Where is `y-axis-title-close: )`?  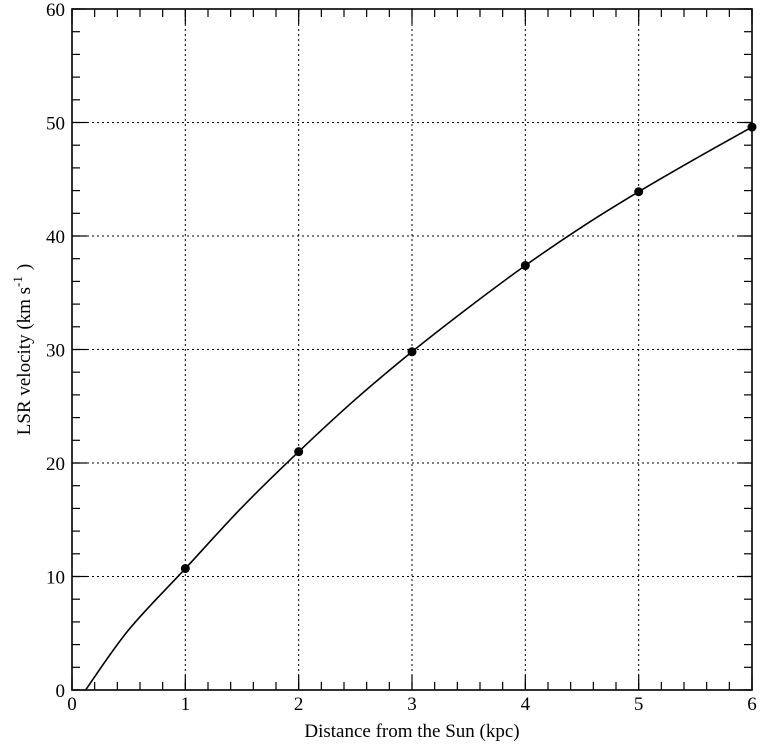
y-axis-title-close: ) is located at coordinates (24, 267).